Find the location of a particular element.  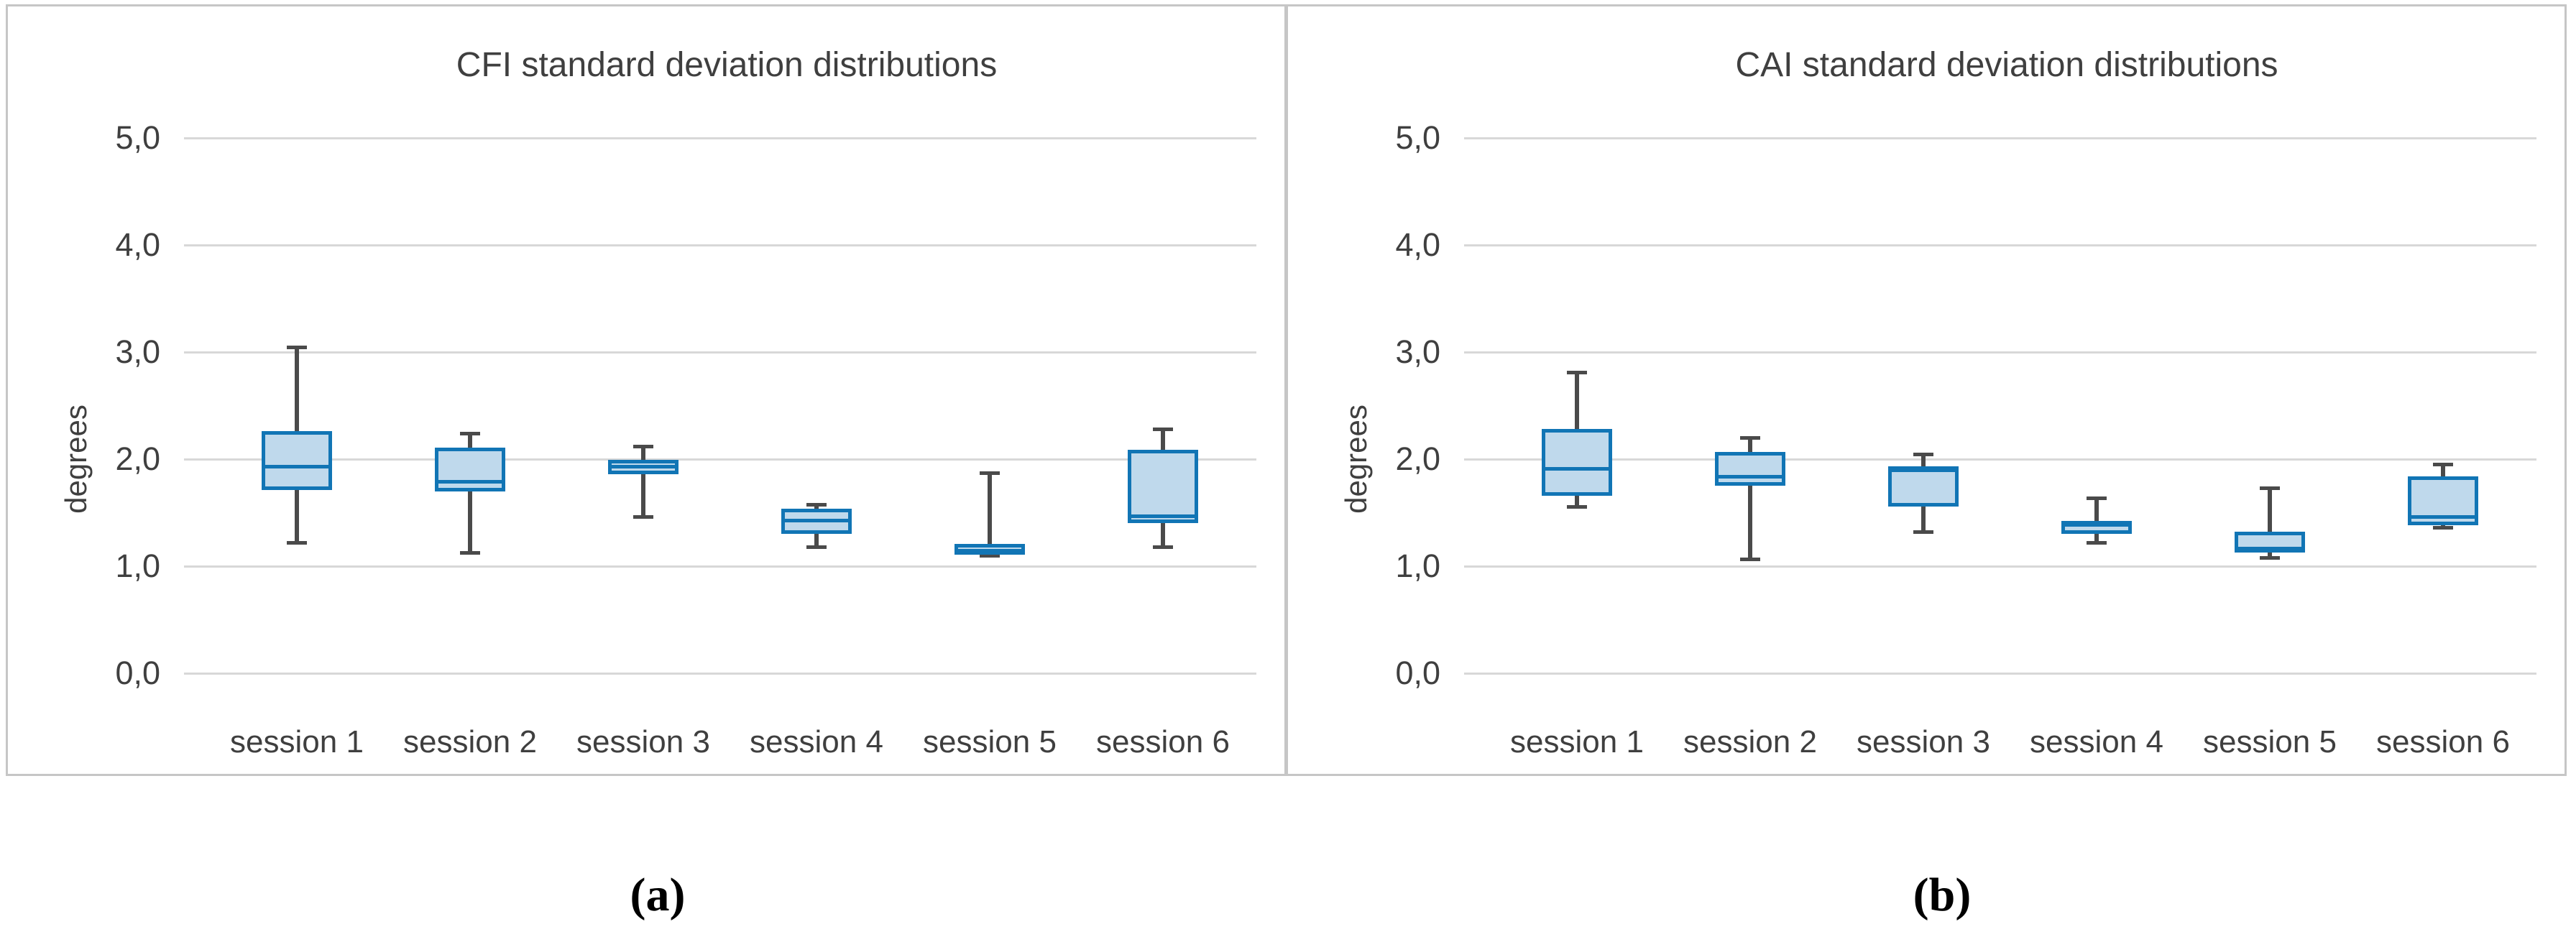

chart-title: CFI standard deviation distributions is located at coordinates (727, 65).